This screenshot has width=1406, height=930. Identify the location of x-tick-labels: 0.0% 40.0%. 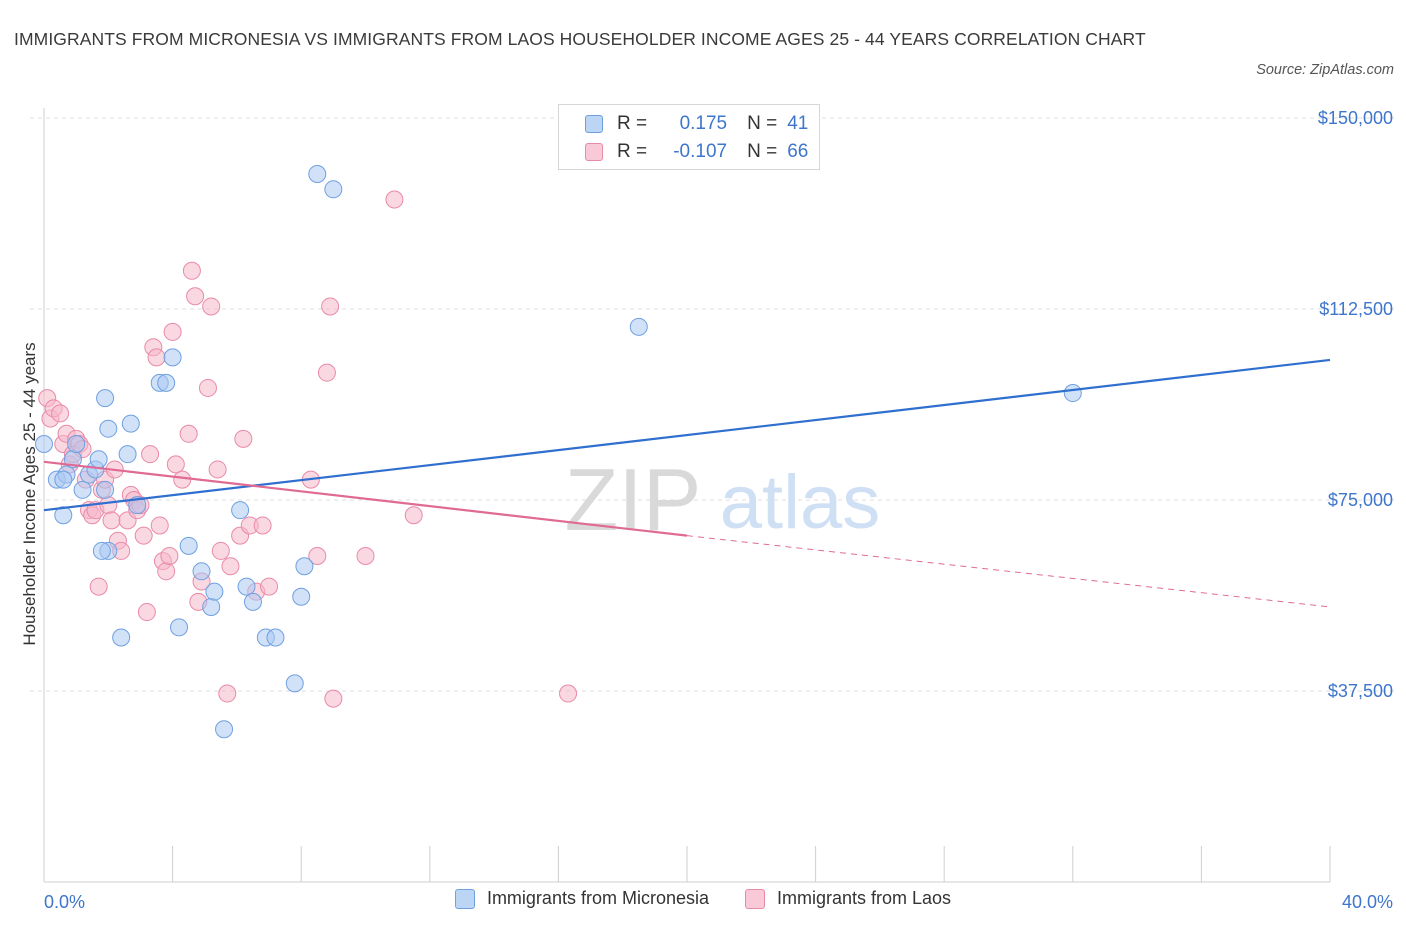
(718, 902).